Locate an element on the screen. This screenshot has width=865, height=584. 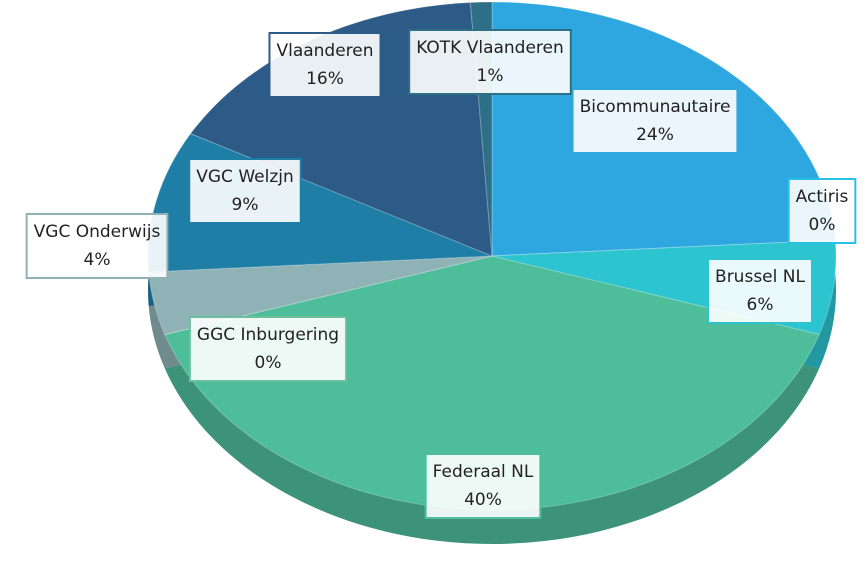
label-value: 16% is located at coordinates (325, 79).